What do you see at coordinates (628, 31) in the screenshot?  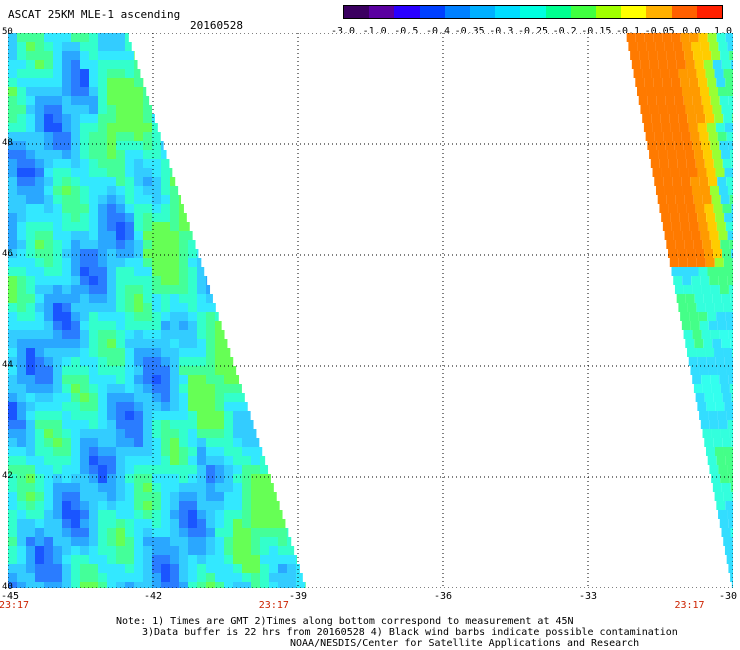 I see `colorbar-label: -0.1` at bounding box center [628, 31].